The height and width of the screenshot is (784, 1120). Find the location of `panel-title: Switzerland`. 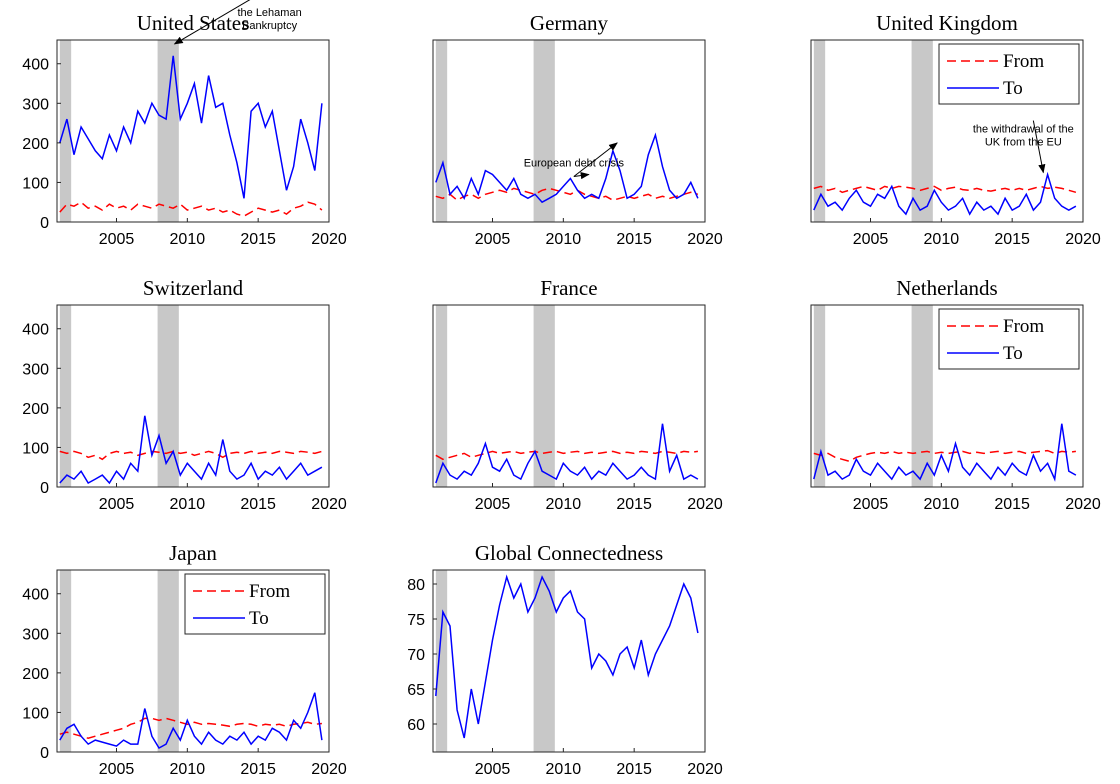

panel-title: Switzerland is located at coordinates (193, 288).